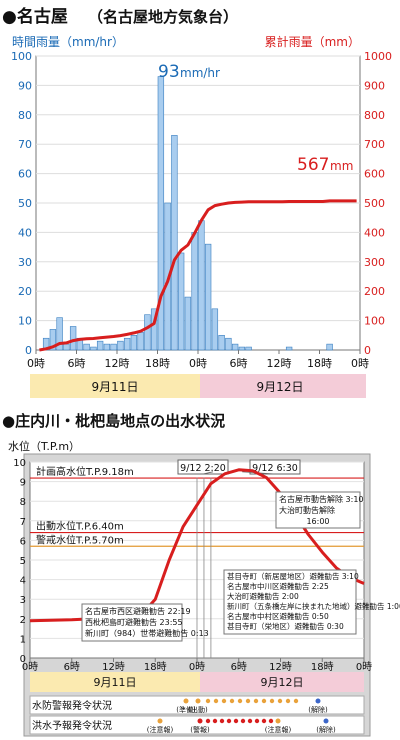 The height and width of the screenshot is (740, 400). Describe the element at coordinates (77, 363) in the screenshot. I see `chart1-x-tick-label: 6時` at that location.